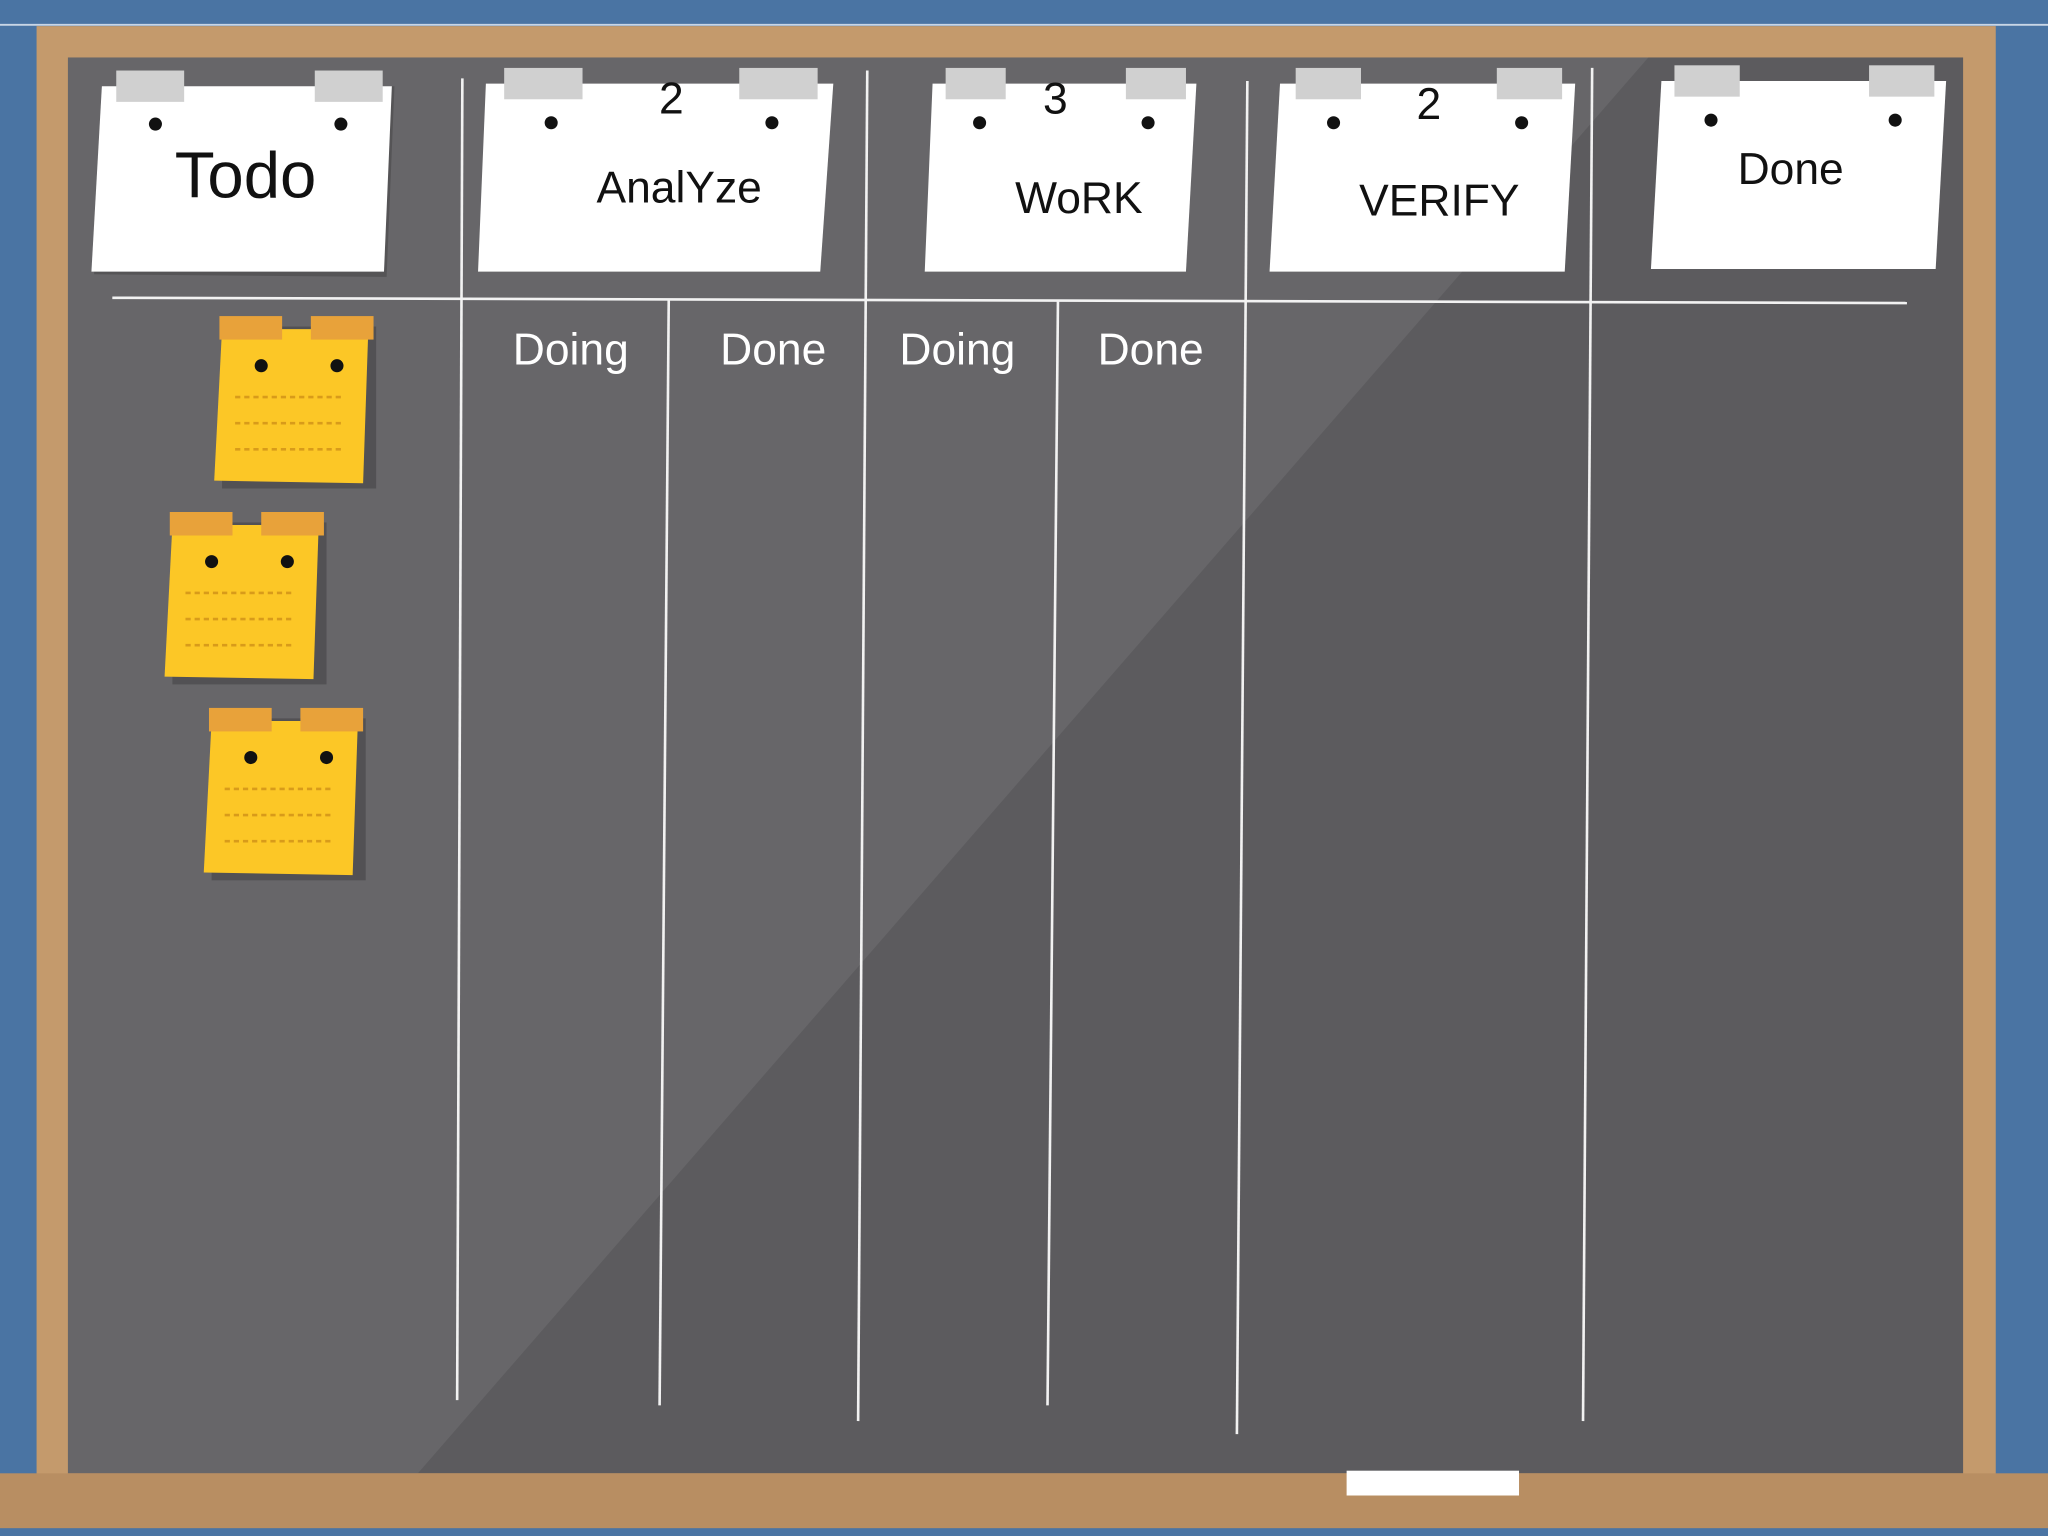 This screenshot has height=1536, width=2048. I want to click on sticky-notes, so click(270, 598).